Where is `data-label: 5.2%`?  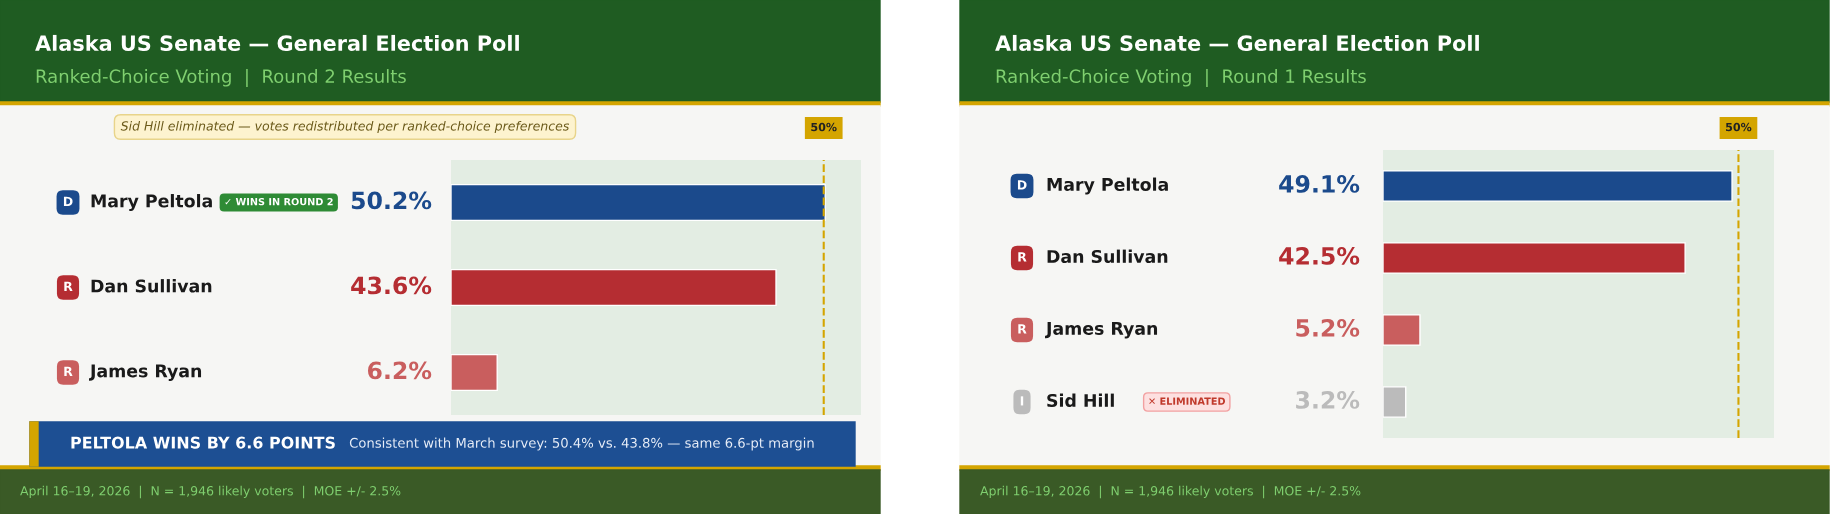
data-label: 5.2% is located at coordinates (1328, 327).